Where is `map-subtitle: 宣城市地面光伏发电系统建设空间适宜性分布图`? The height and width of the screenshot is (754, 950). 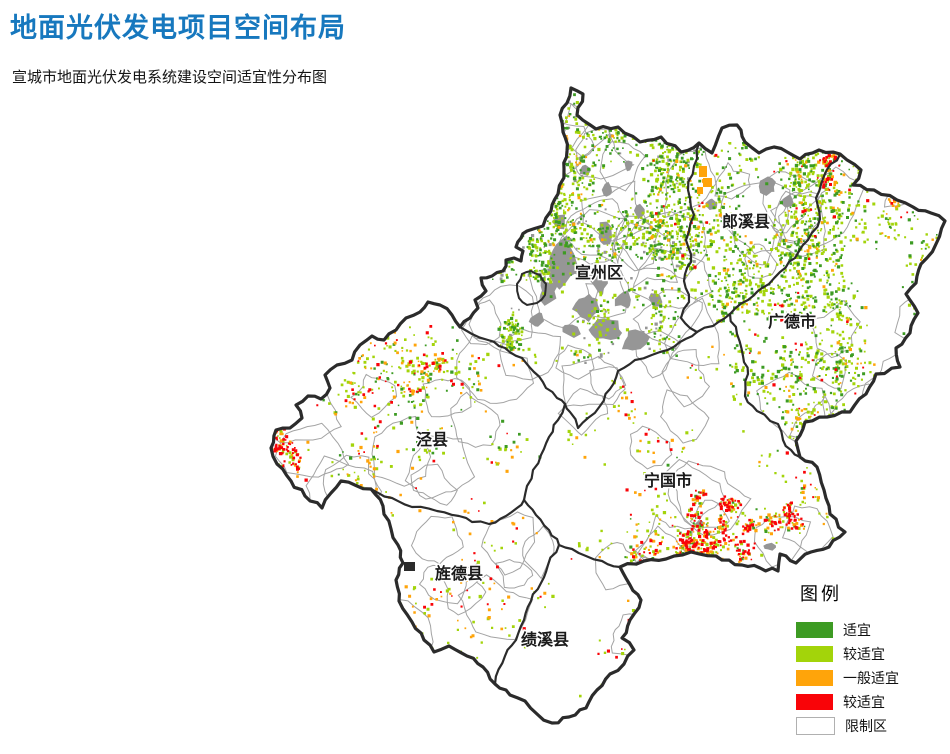
map-subtitle: 宣城市地面光伏发电系统建设空间适宜性分布图 is located at coordinates (170, 77).